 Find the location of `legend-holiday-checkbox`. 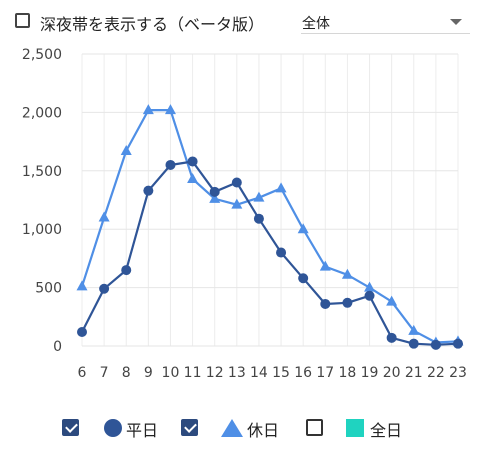

legend-holiday-checkbox is located at coordinates (189, 427).